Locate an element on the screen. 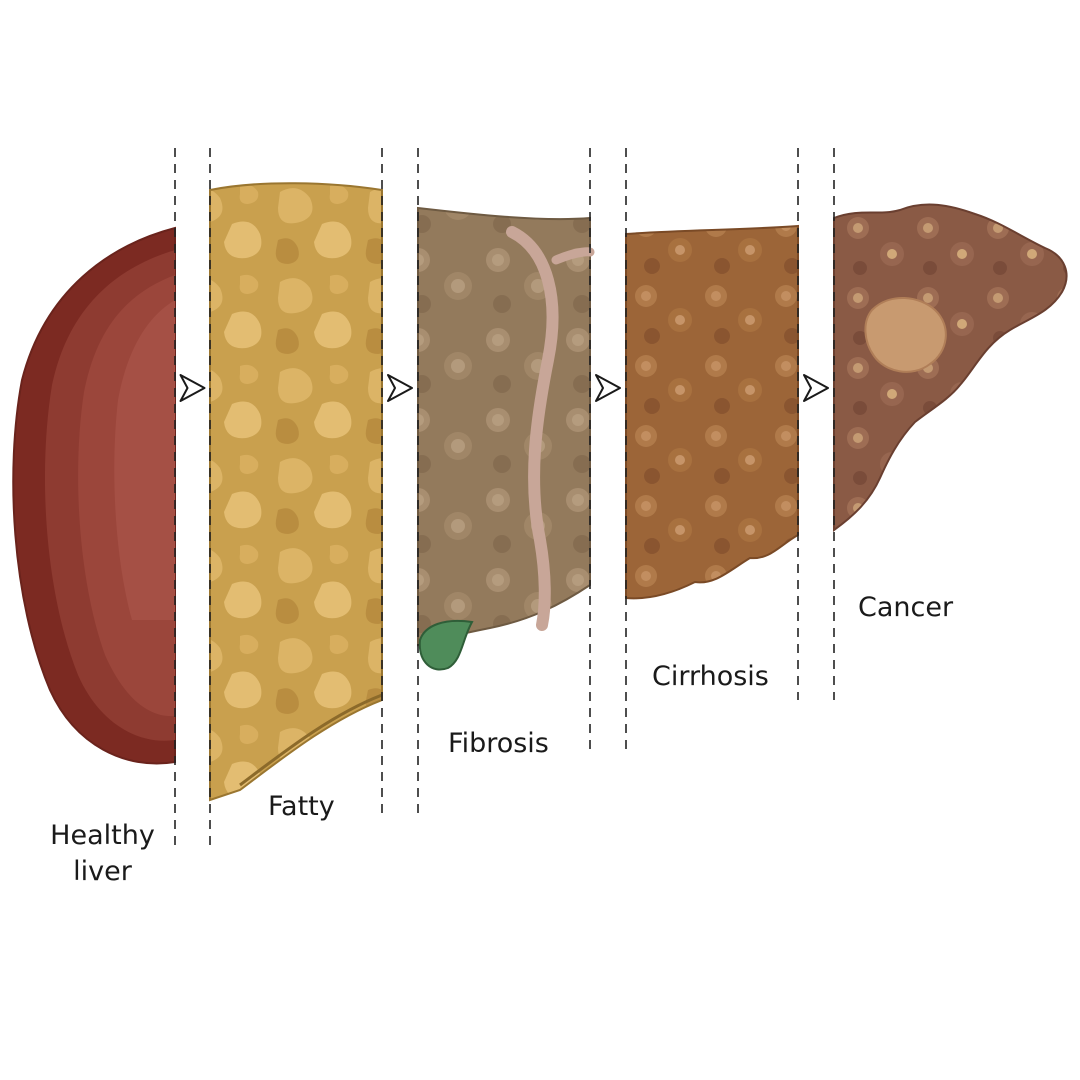 This screenshot has height=1080, width=1080. fibrosis-liver-shape is located at coordinates (504, 426).